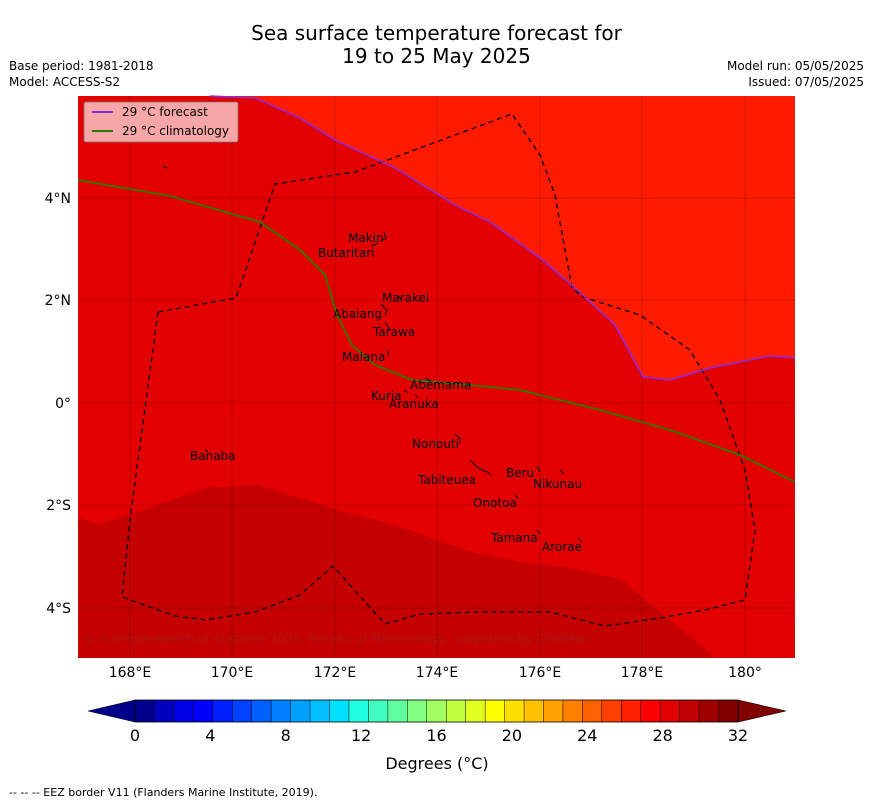 This screenshot has width=873, height=804. I want to click on meta-right: Model run: 05/05/2025 Issued: 07/05/2025, so click(795, 74).